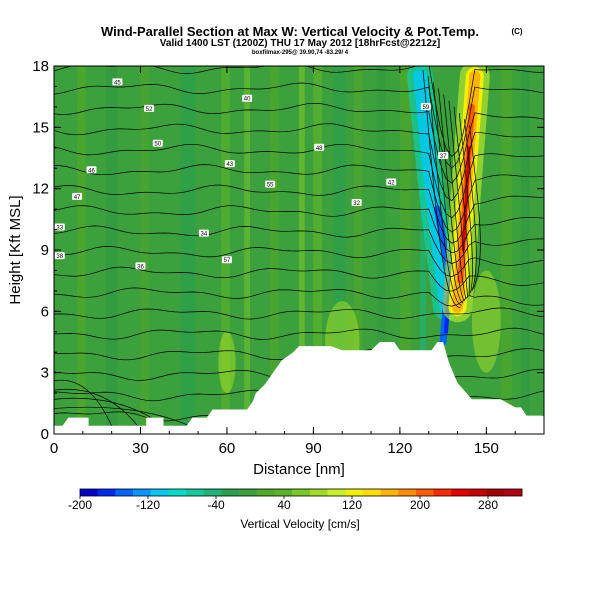  What do you see at coordinates (352, 505) in the screenshot?
I see `colorbar-tick-label: 120` at bounding box center [352, 505].